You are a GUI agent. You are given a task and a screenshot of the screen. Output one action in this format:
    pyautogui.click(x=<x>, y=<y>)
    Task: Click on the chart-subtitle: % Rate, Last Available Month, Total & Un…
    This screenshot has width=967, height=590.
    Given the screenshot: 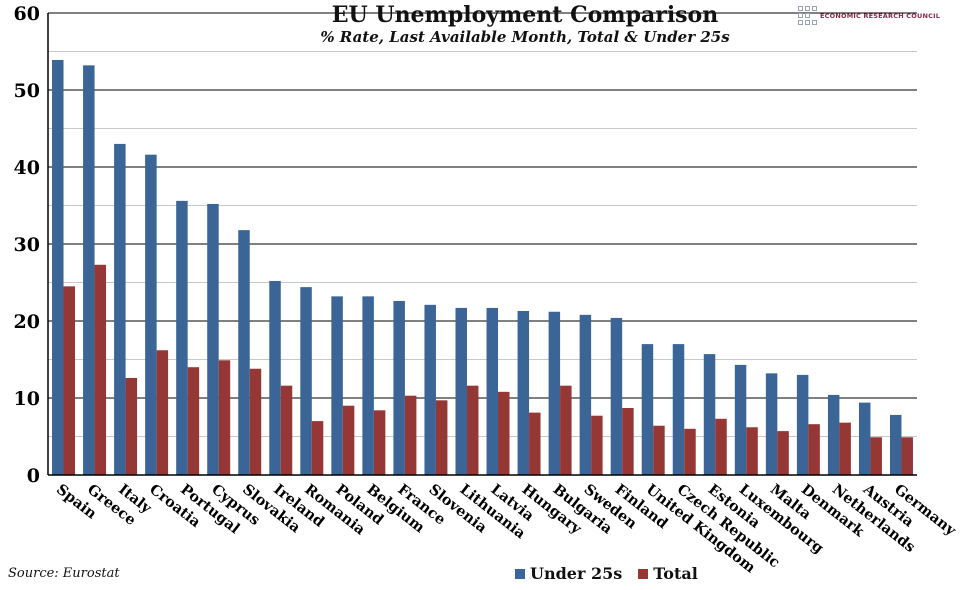 What is the action you would take?
    pyautogui.click(x=525, y=37)
    